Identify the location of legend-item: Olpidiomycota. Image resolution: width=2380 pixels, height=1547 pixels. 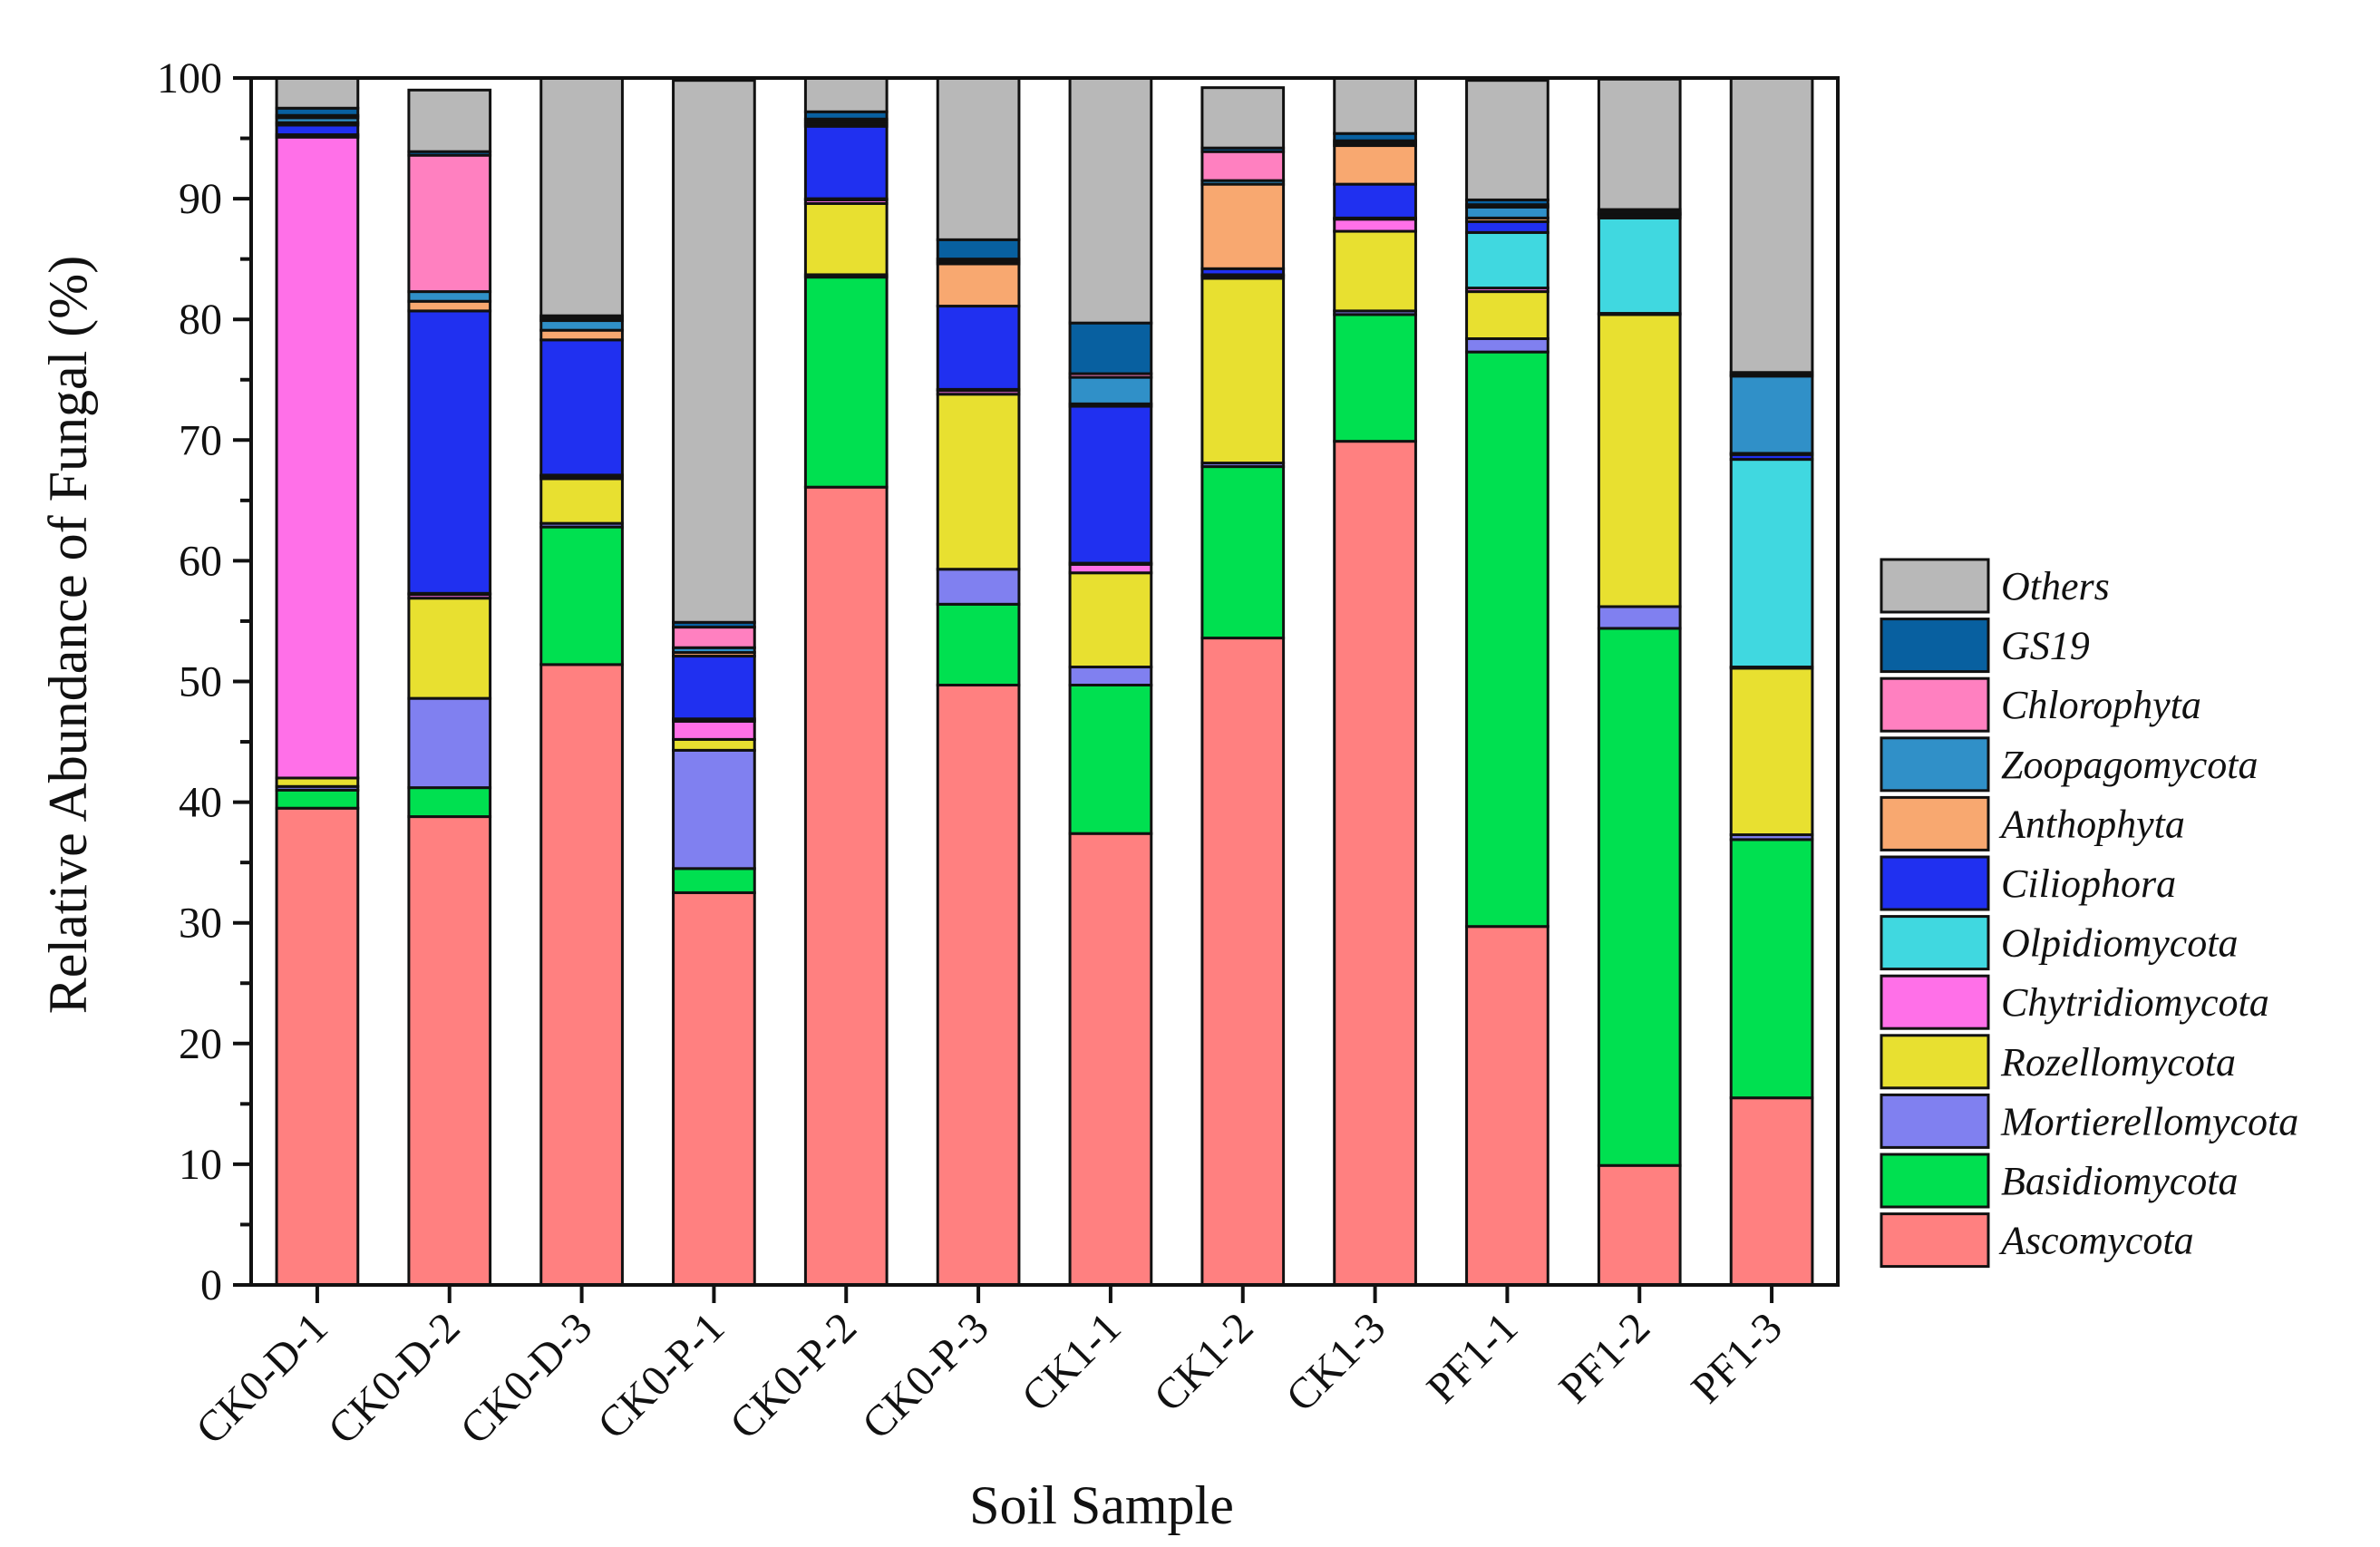
(2059, 943).